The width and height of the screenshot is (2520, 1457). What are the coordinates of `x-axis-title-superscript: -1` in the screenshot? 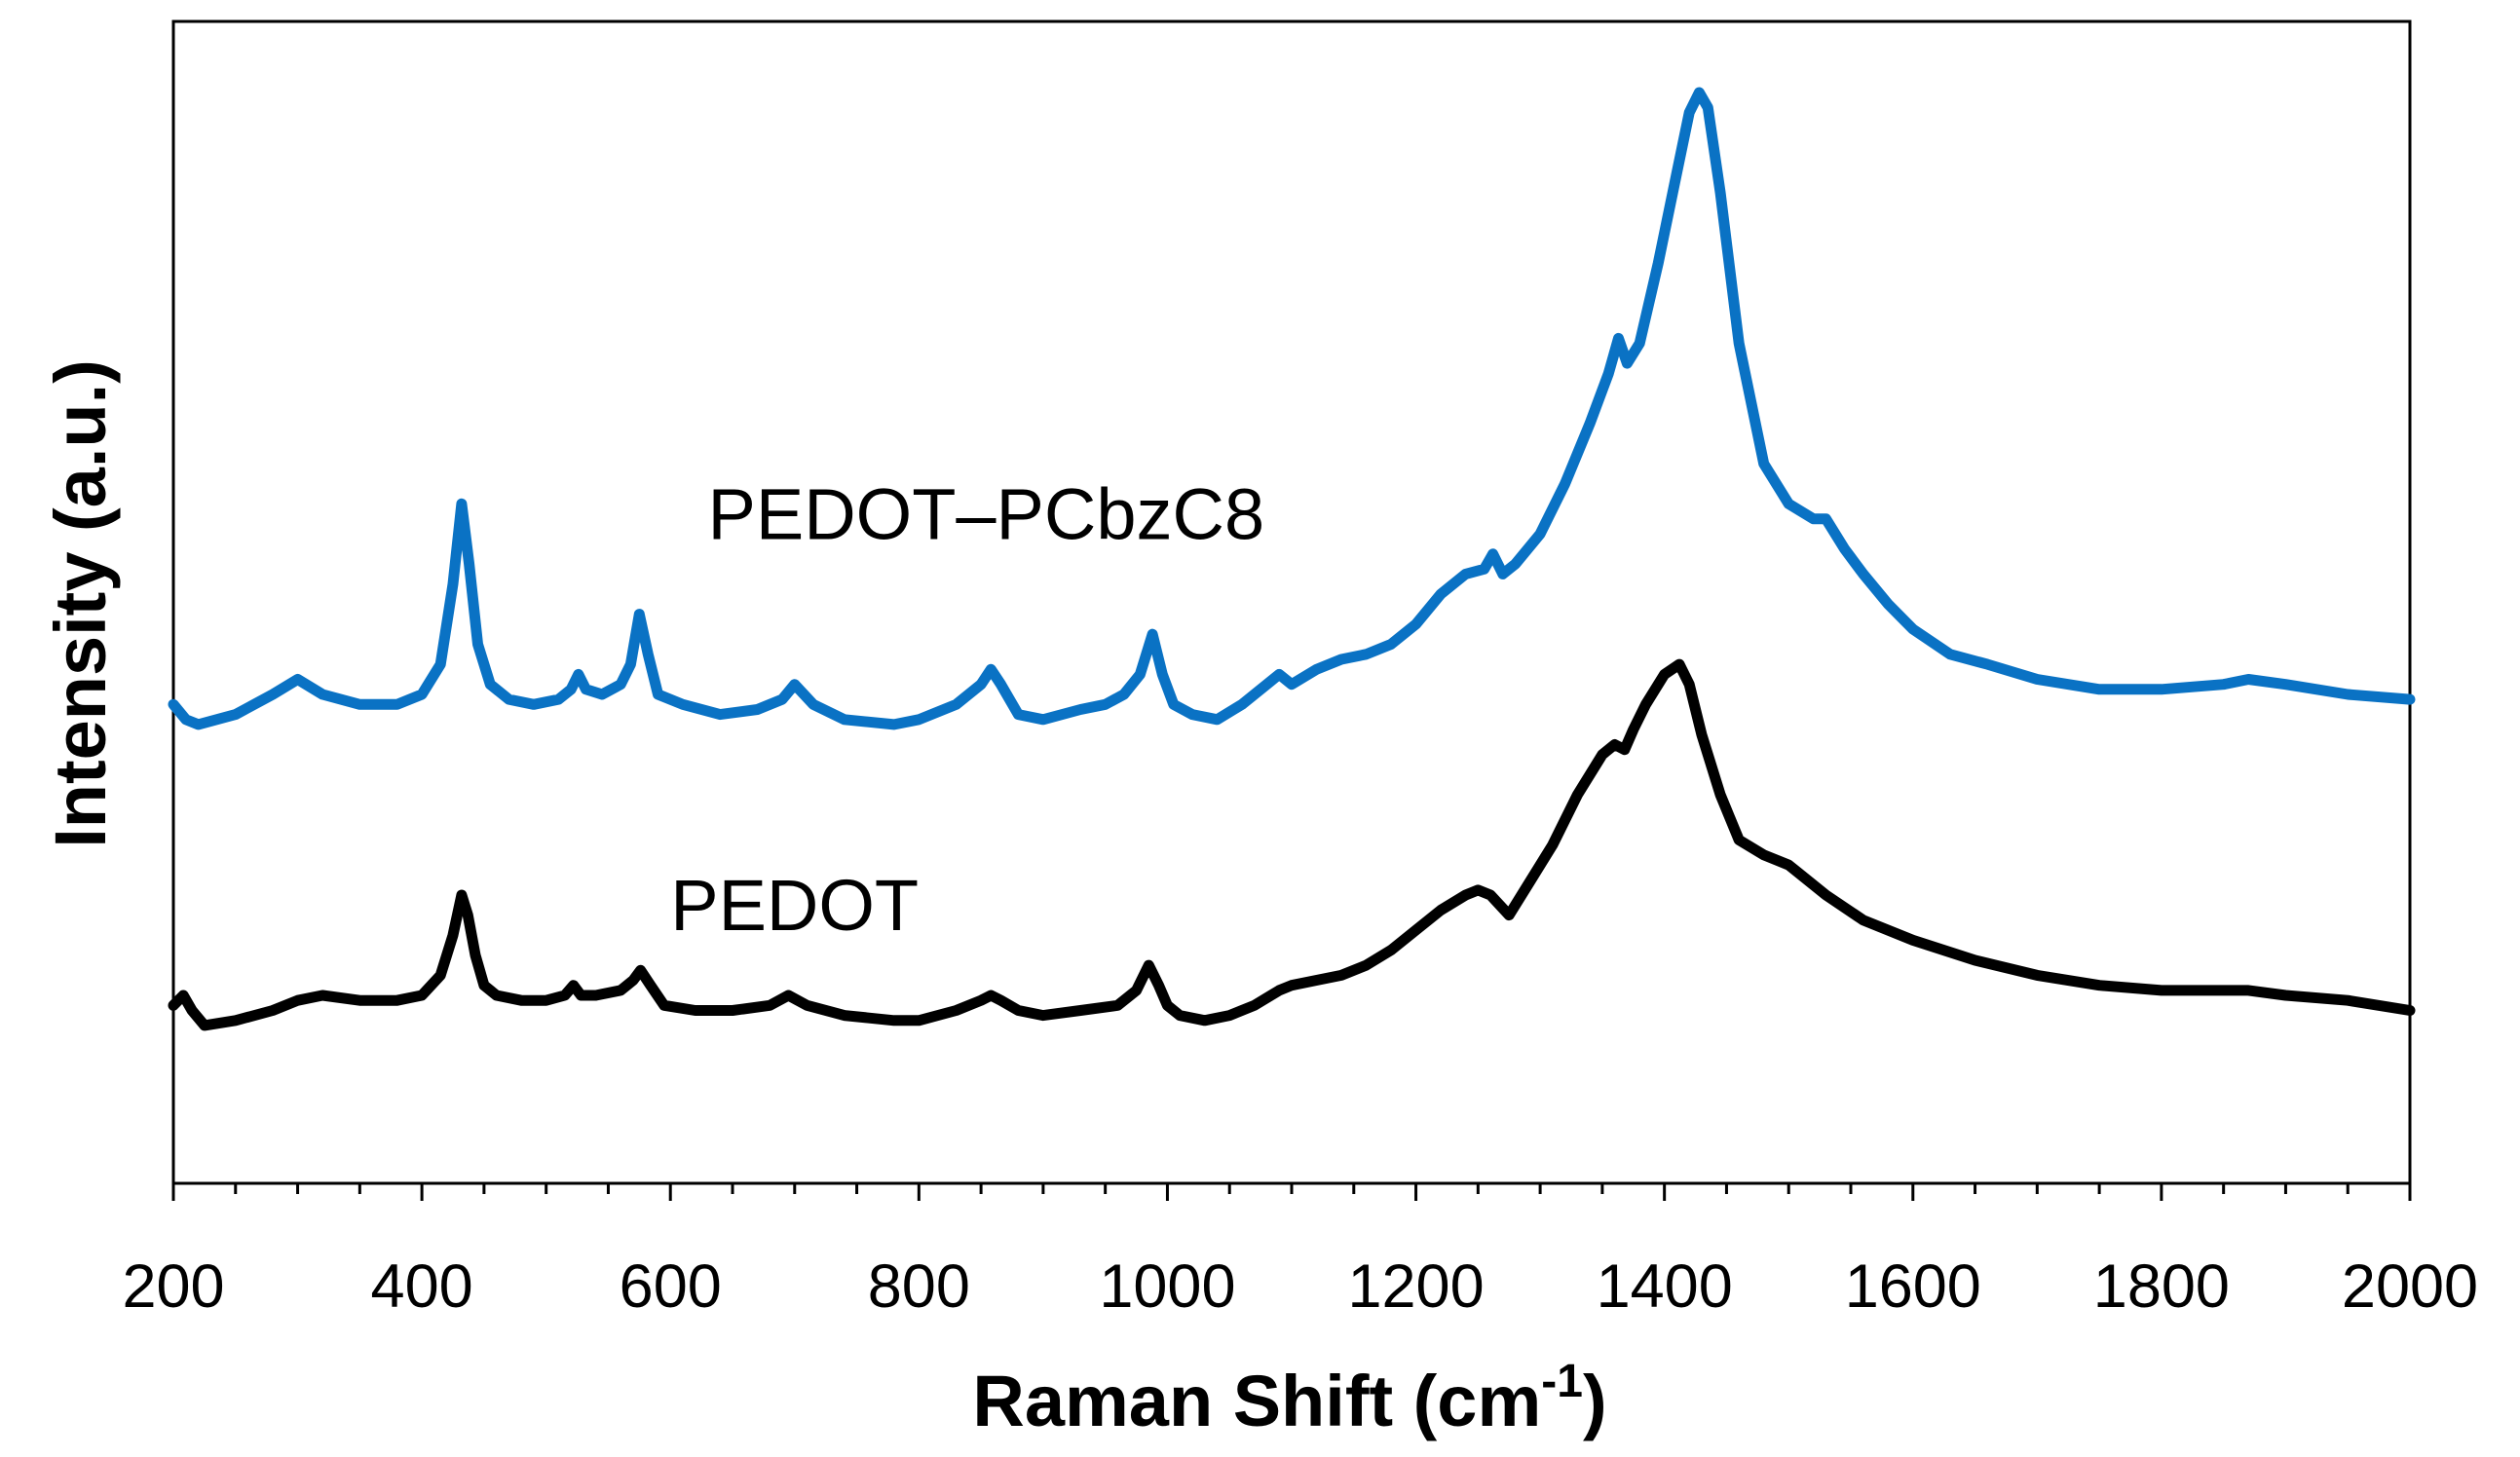 It's located at (1562, 1381).